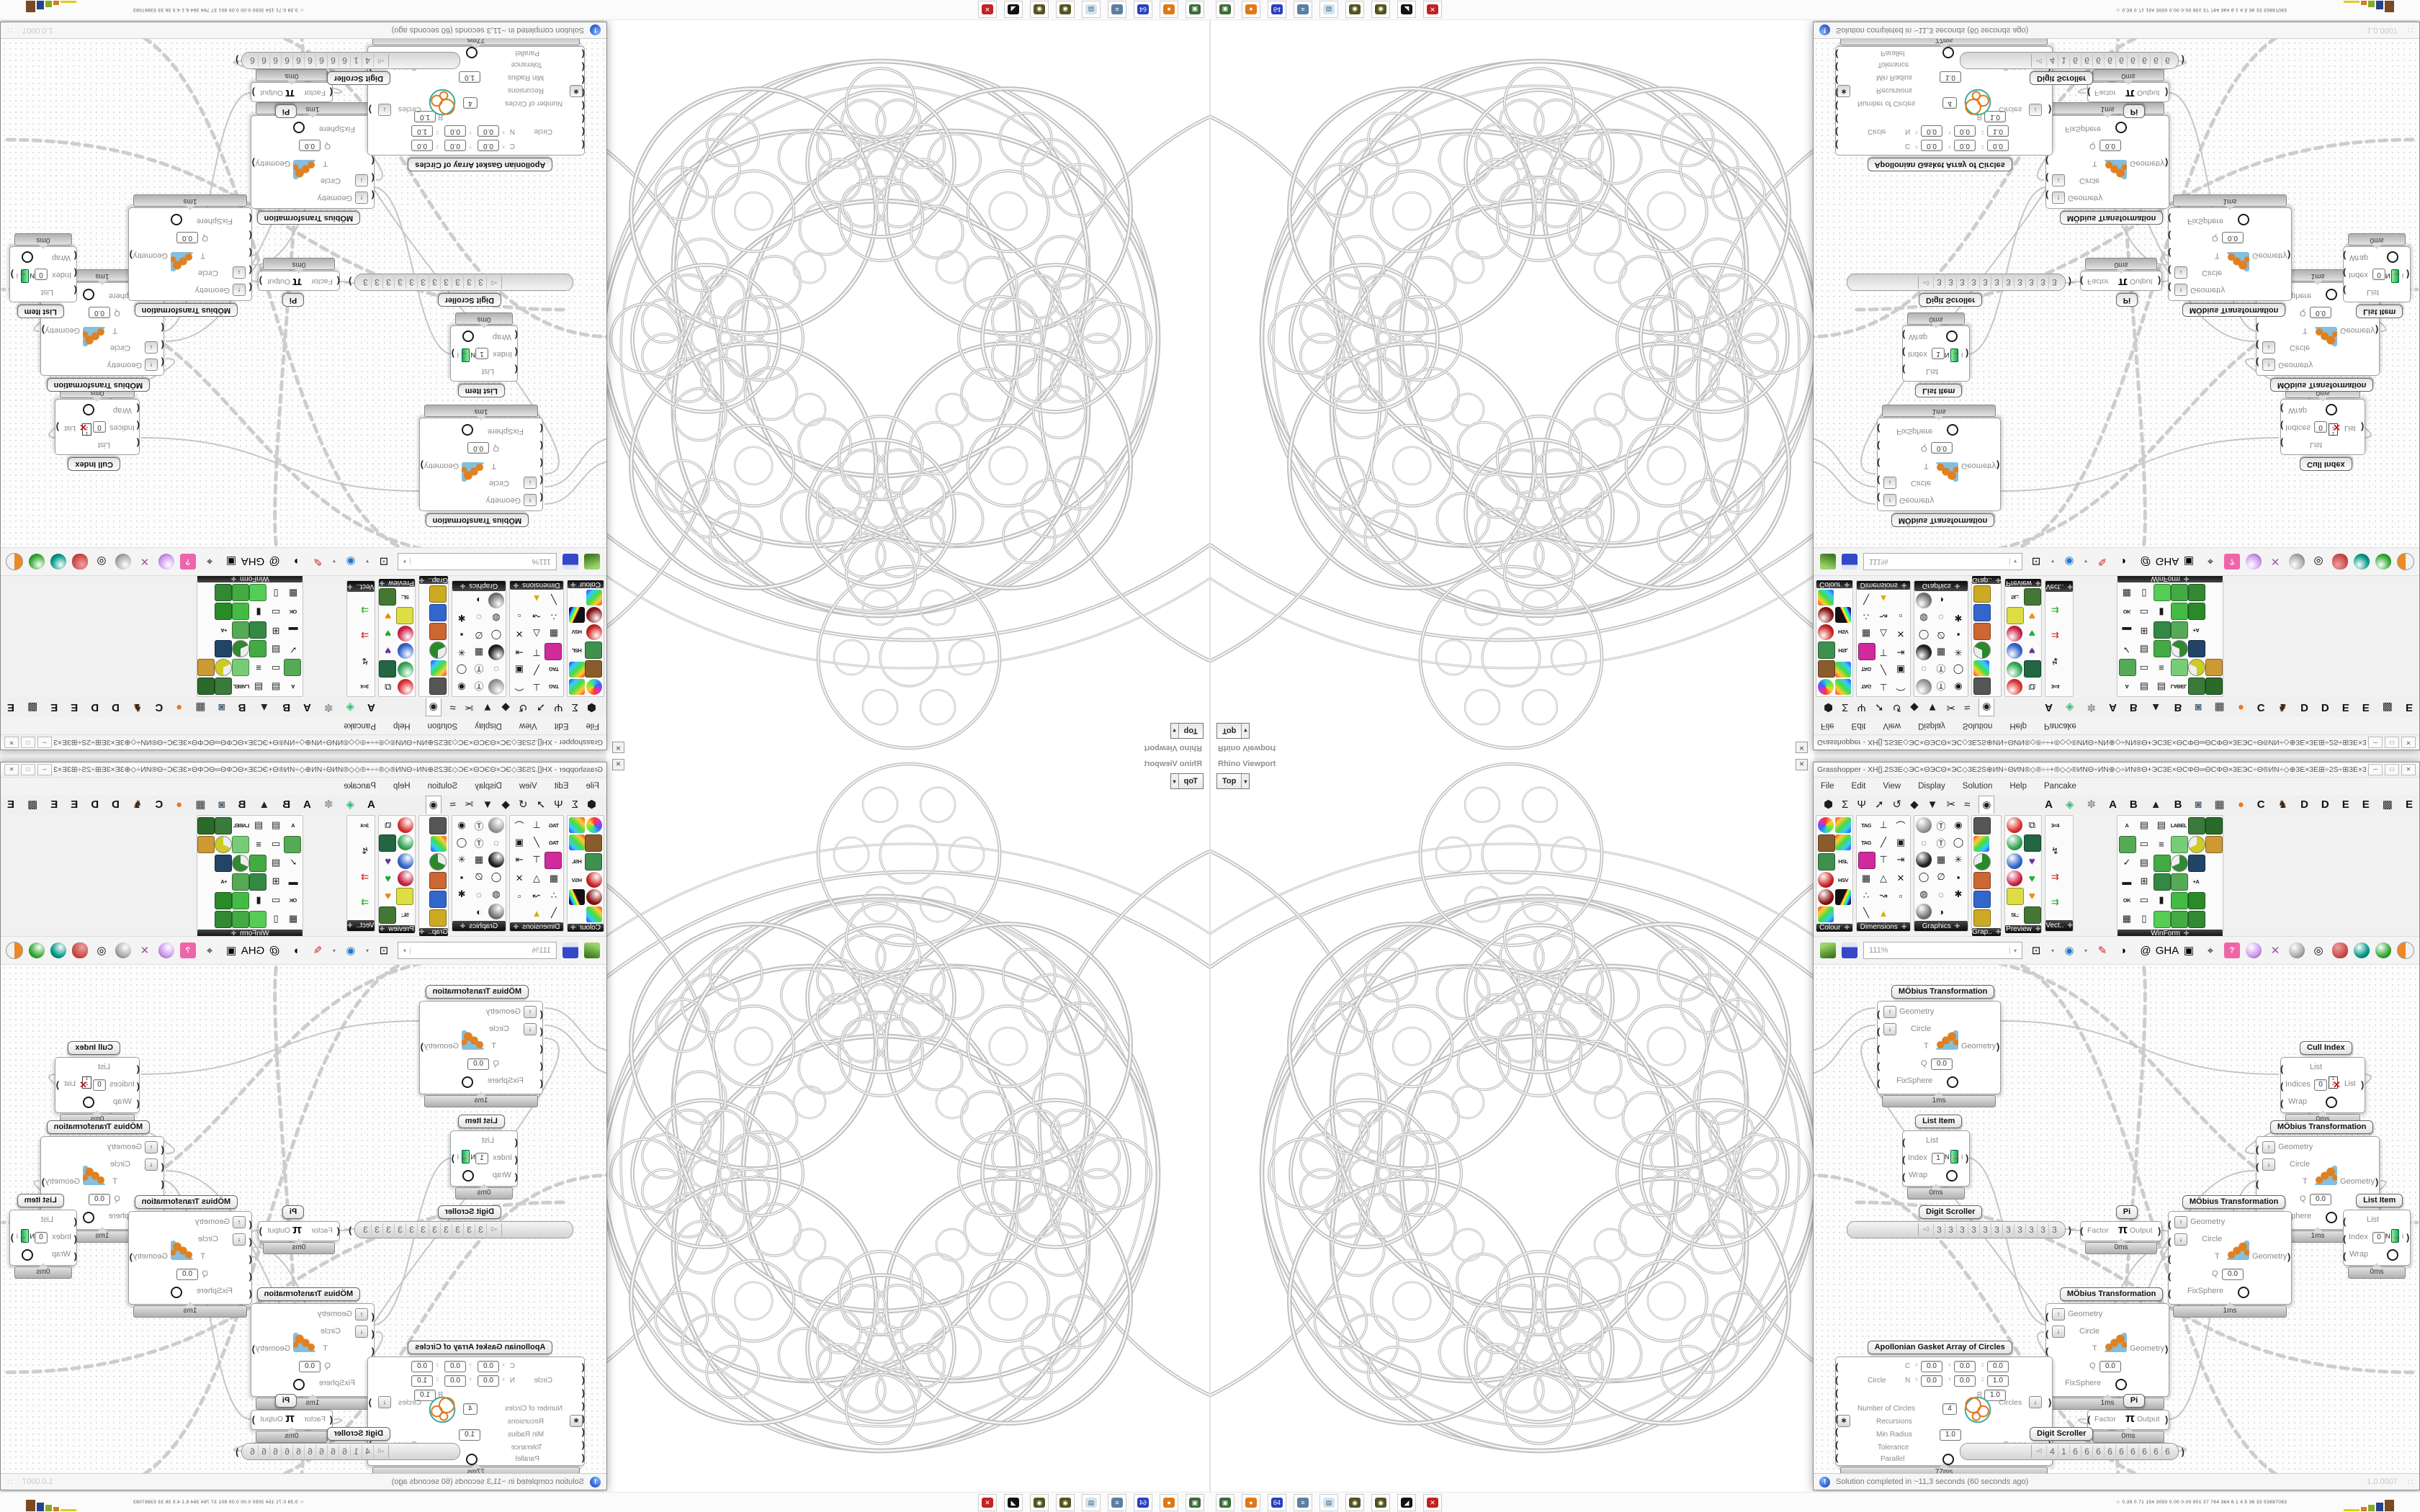 The height and width of the screenshot is (1512, 2420). Describe the element at coordinates (2069, 804) in the screenshot. I see `tab-plugin-1: ◈` at that location.